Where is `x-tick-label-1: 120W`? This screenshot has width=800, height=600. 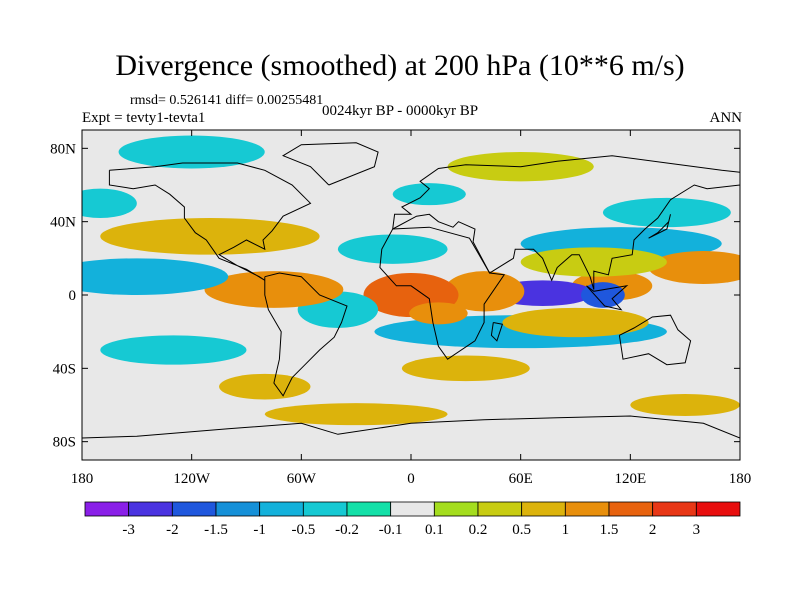 x-tick-label-1: 120W is located at coordinates (192, 479).